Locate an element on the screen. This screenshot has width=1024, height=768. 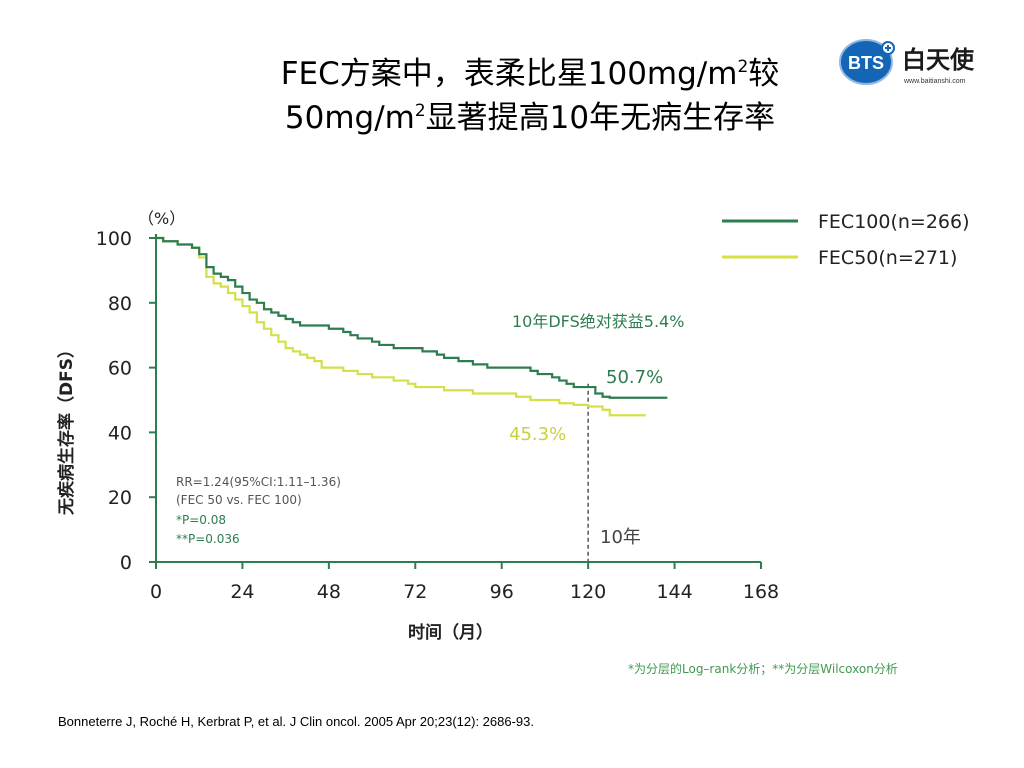
y-tick-label: 60 is located at coordinates (120, 369).